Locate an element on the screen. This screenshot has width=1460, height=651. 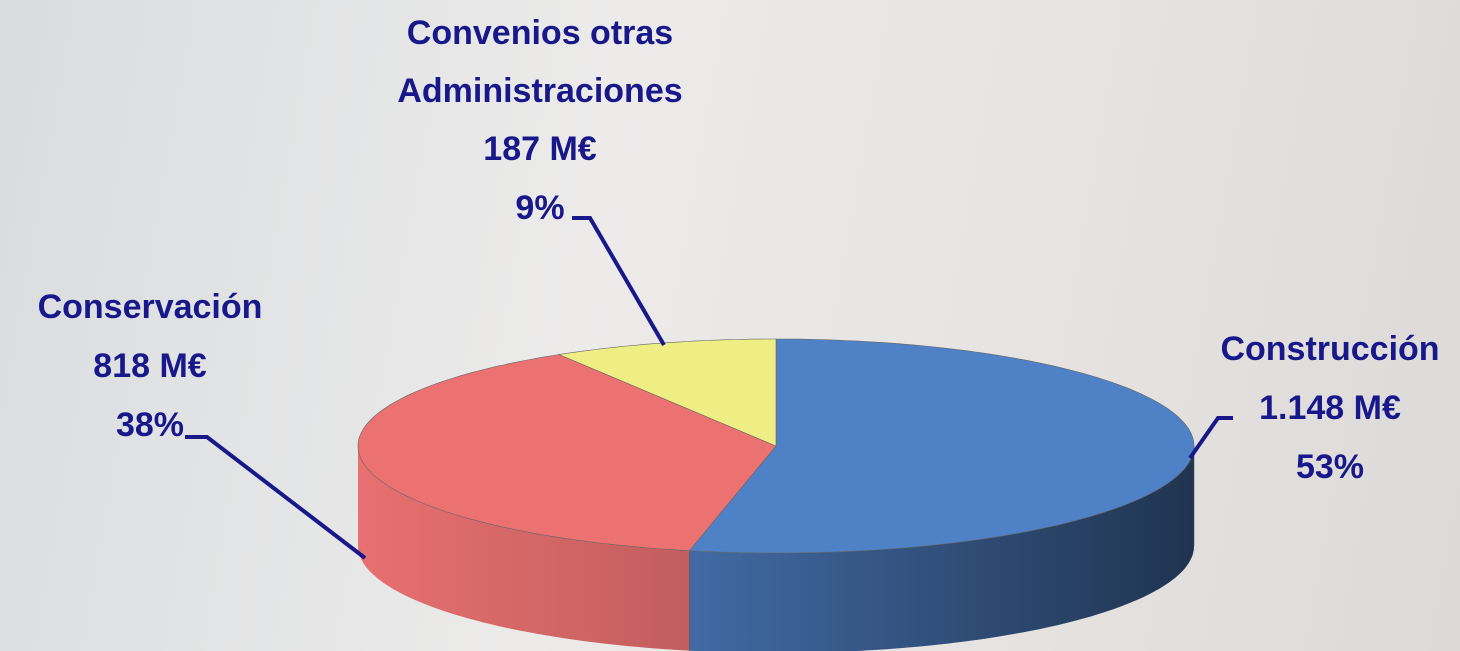
category-label: Convenios otras Administraciones is located at coordinates (540, 62).